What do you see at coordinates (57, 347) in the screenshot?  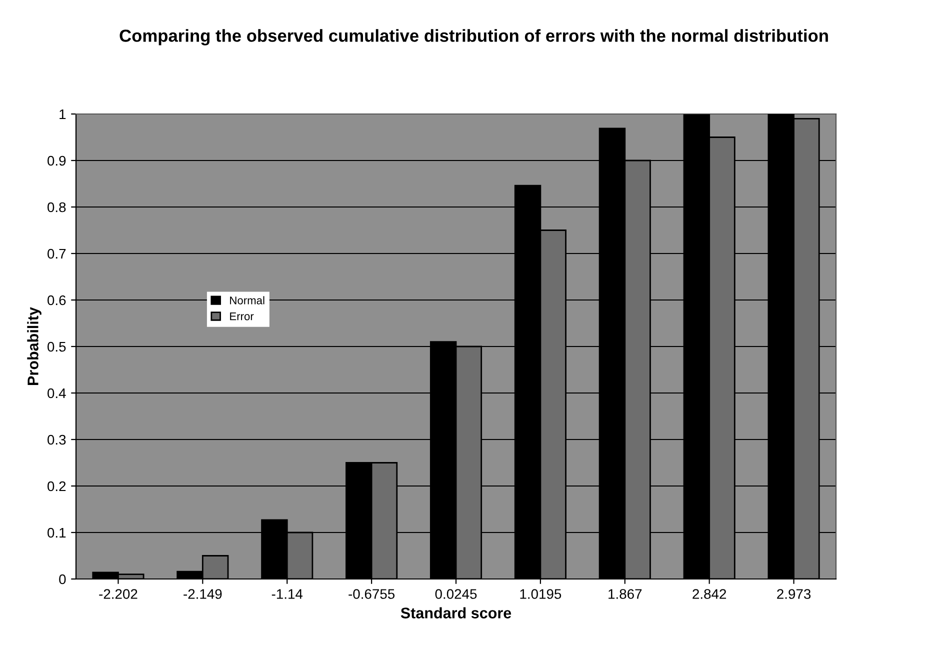 I see `y-tick-label: 0.5` at bounding box center [57, 347].